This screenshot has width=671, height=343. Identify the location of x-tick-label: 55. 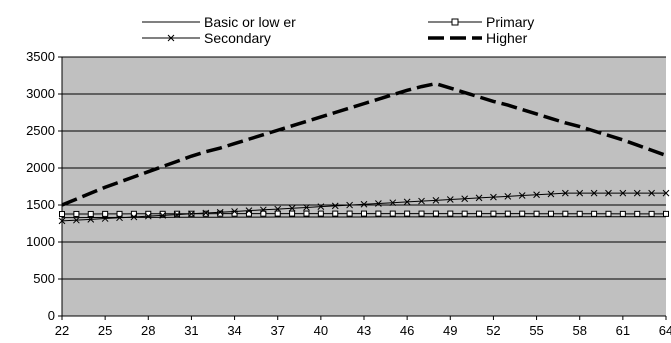
(536, 330).